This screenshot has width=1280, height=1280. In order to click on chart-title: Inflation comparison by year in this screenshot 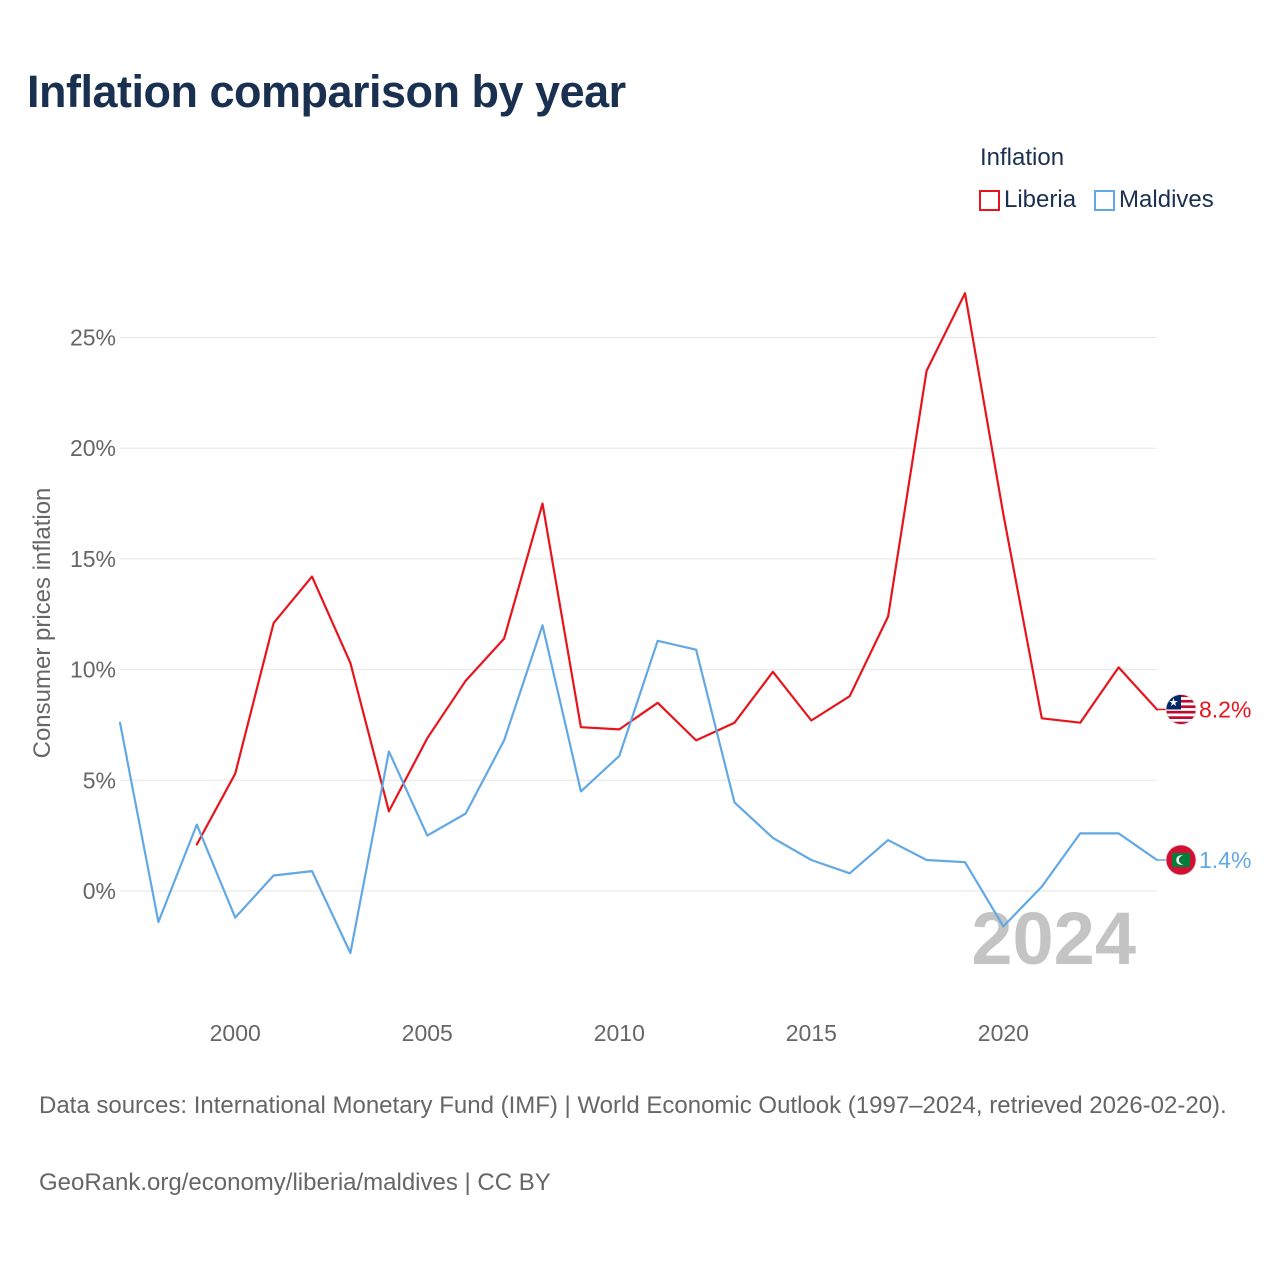, I will do `click(326, 91)`.